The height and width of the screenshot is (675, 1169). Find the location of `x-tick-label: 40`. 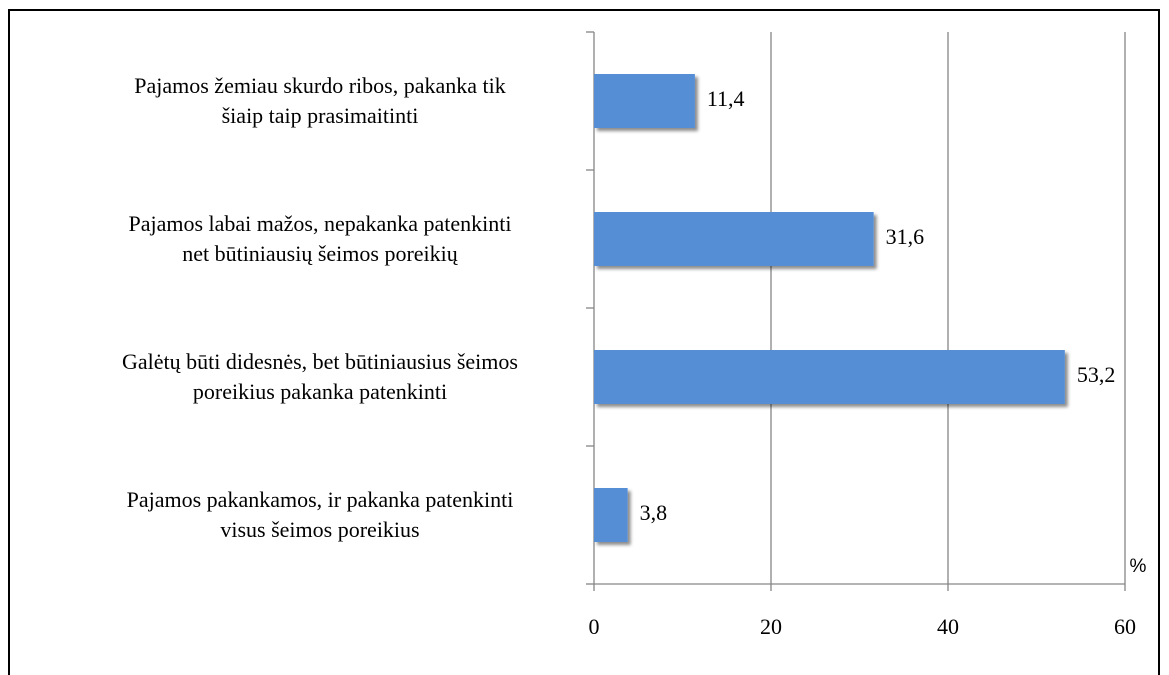

x-tick-label: 40 is located at coordinates (948, 626).